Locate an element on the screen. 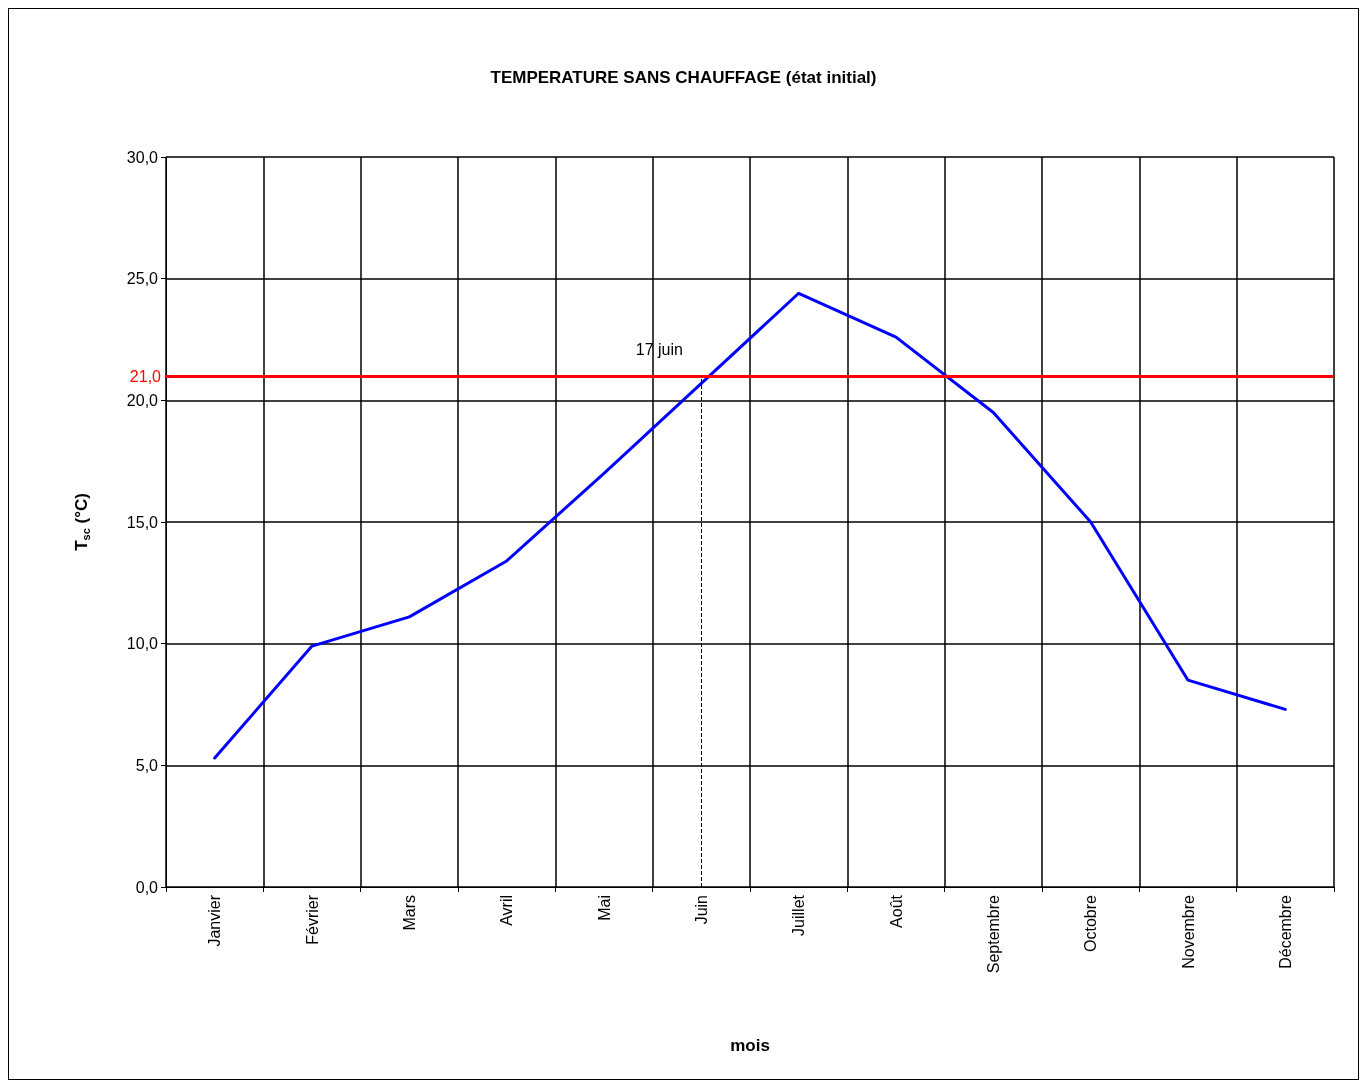  x-tick-label: Avril is located at coordinates (507, 910).